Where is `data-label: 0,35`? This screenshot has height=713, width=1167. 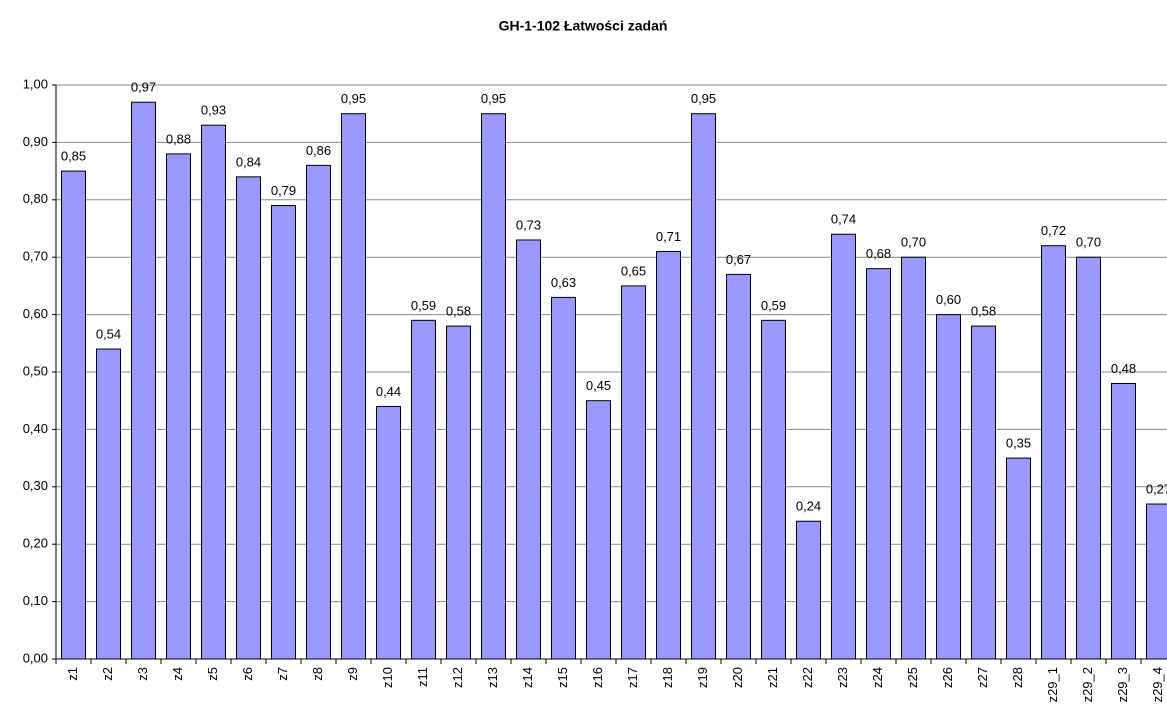
data-label: 0,35 is located at coordinates (1018, 443).